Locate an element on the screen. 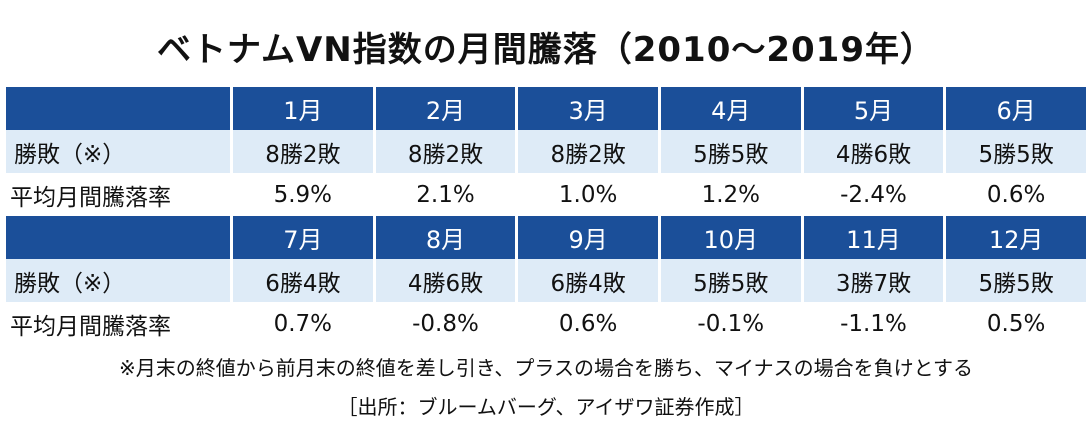 Image resolution: width=1092 pixels, height=443 pixels. month-header-cell: 4月 is located at coordinates (730, 108).